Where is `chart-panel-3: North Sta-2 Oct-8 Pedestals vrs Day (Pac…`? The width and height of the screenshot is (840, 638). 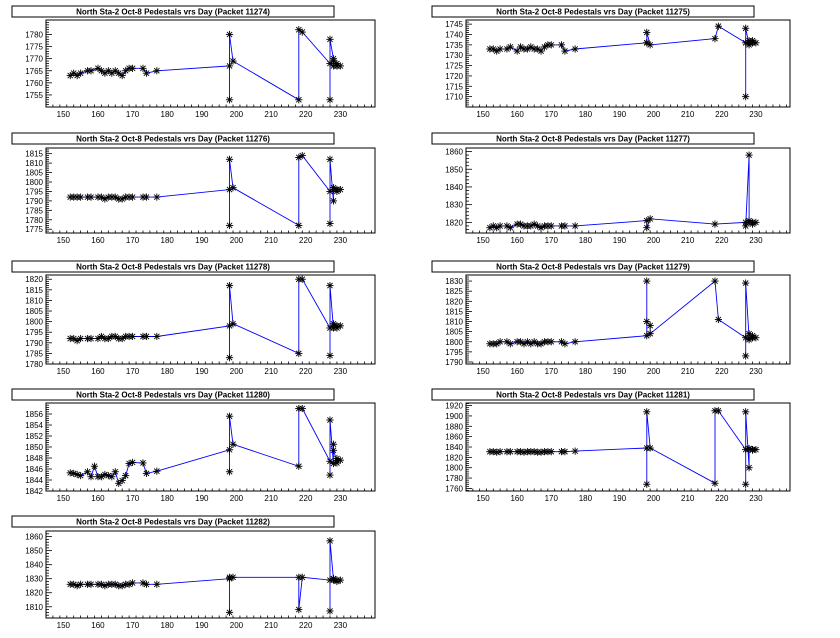 chart-panel-3: North Sta-2 Oct-8 Pedestals vrs Day (Pac… is located at coordinates (193, 188).